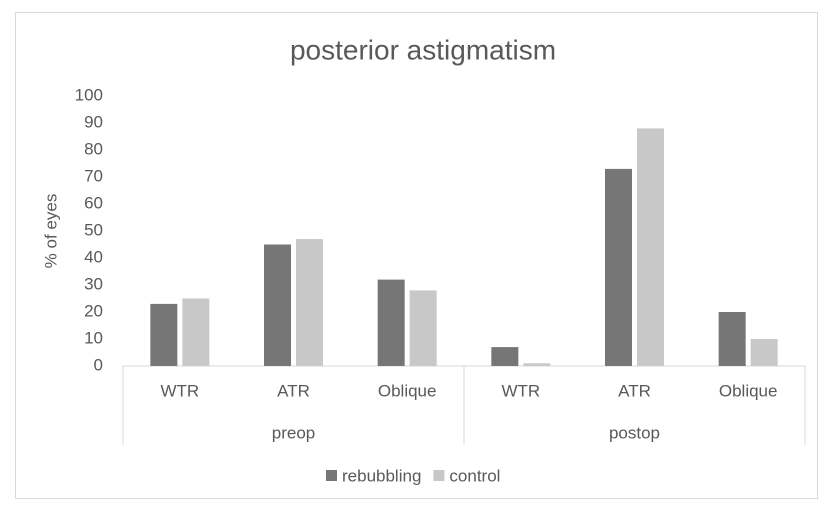 The width and height of the screenshot is (827, 506). What do you see at coordinates (93, 202) in the screenshot?
I see `y-tick-label: 60` at bounding box center [93, 202].